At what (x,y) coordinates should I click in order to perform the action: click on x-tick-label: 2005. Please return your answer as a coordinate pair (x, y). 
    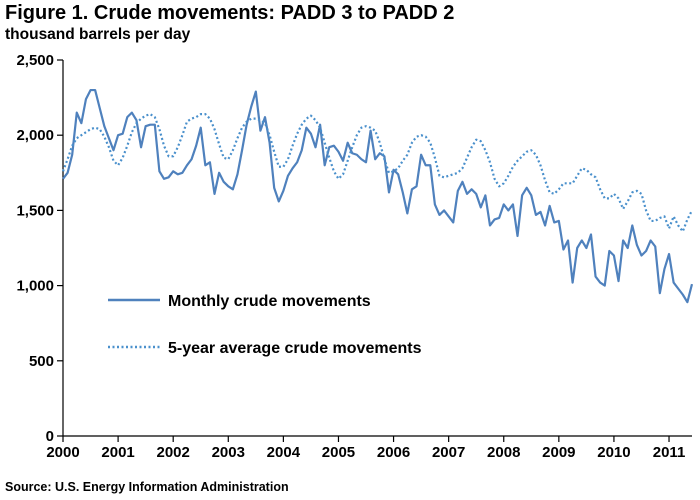
    Looking at the image, I should click on (338, 452).